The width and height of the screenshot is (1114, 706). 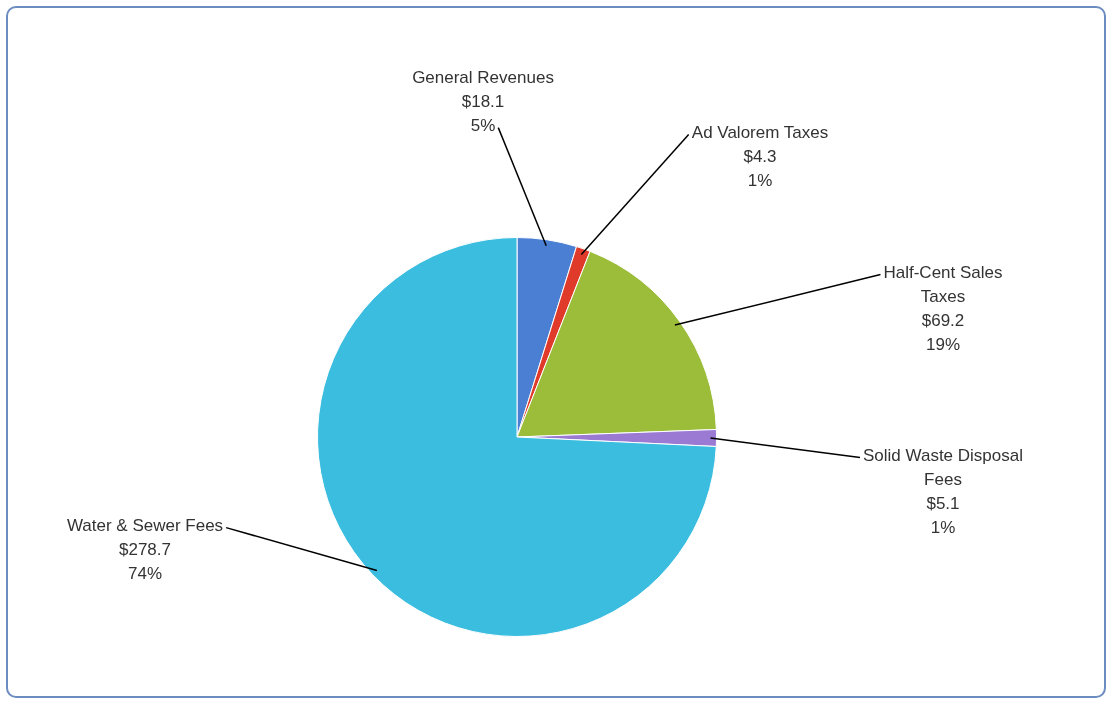 I want to click on slice-label: Water & Sewer Fees, so click(x=145, y=526).